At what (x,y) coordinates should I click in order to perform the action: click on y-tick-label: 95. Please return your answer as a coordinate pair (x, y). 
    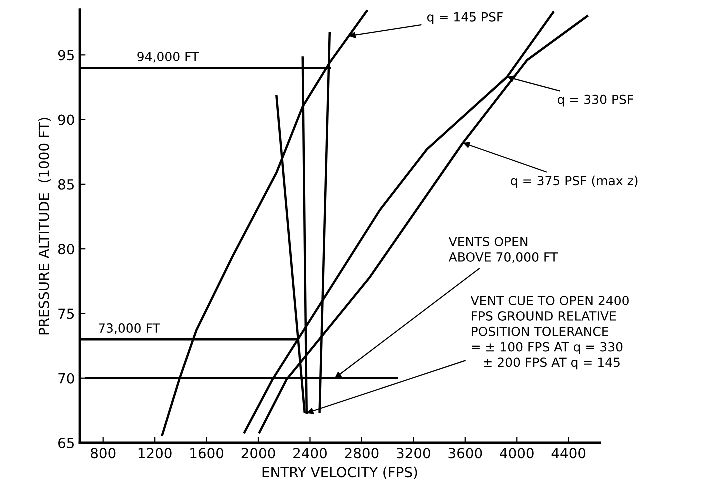
    Looking at the image, I should click on (66, 55).